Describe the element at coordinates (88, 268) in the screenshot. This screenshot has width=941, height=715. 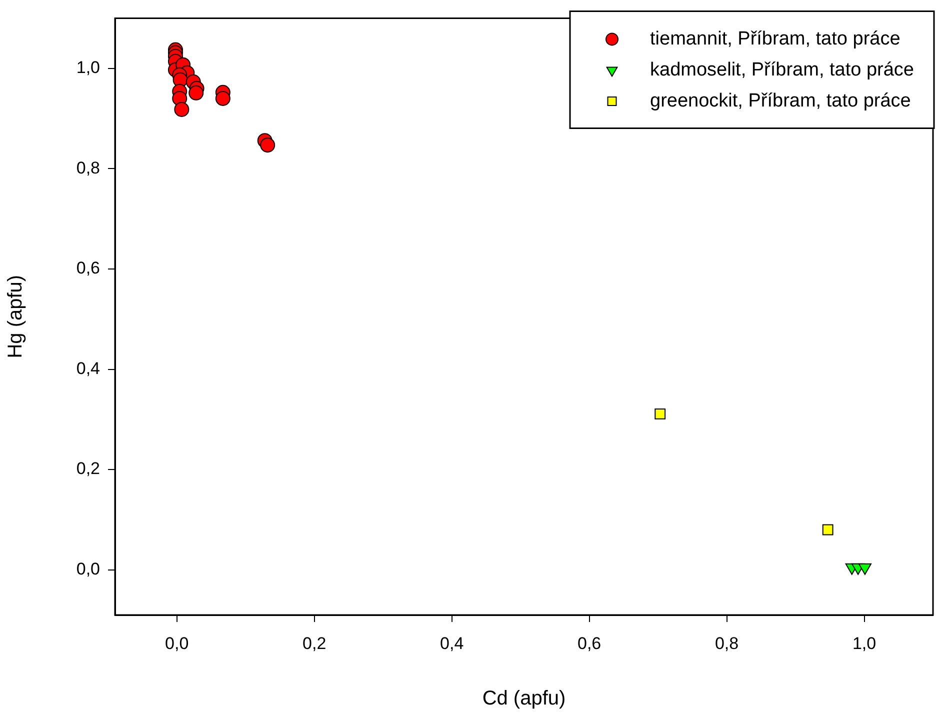
I see `y-tick-label: 0,6` at that location.